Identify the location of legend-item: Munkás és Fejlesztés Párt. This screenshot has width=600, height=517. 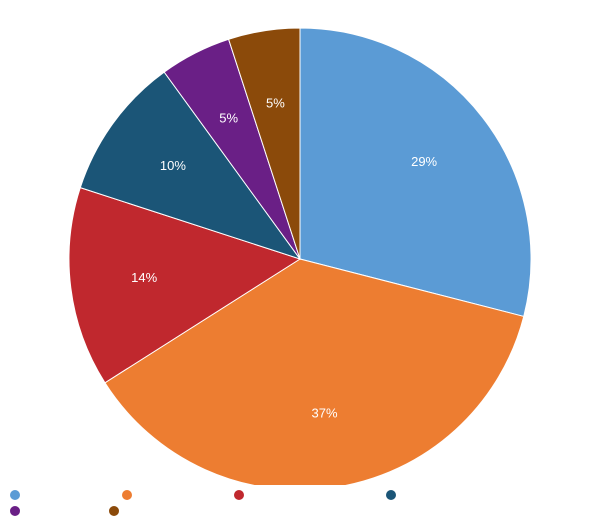
(452, 494).